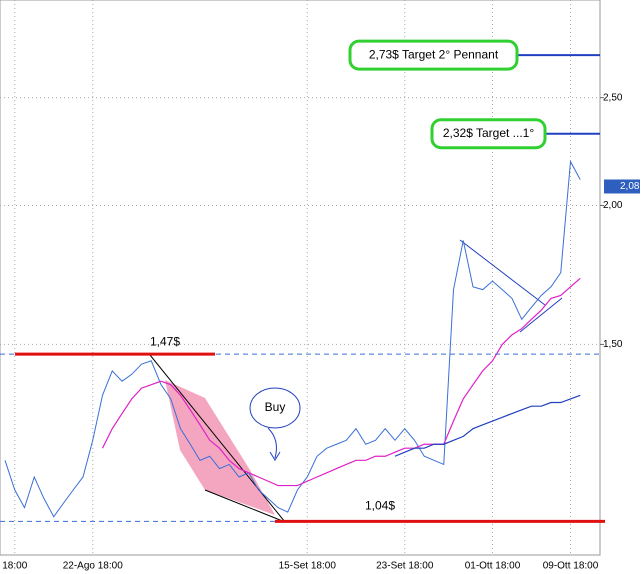 This screenshot has width=643, height=574. I want to click on buy-bubble, so click(275, 408).